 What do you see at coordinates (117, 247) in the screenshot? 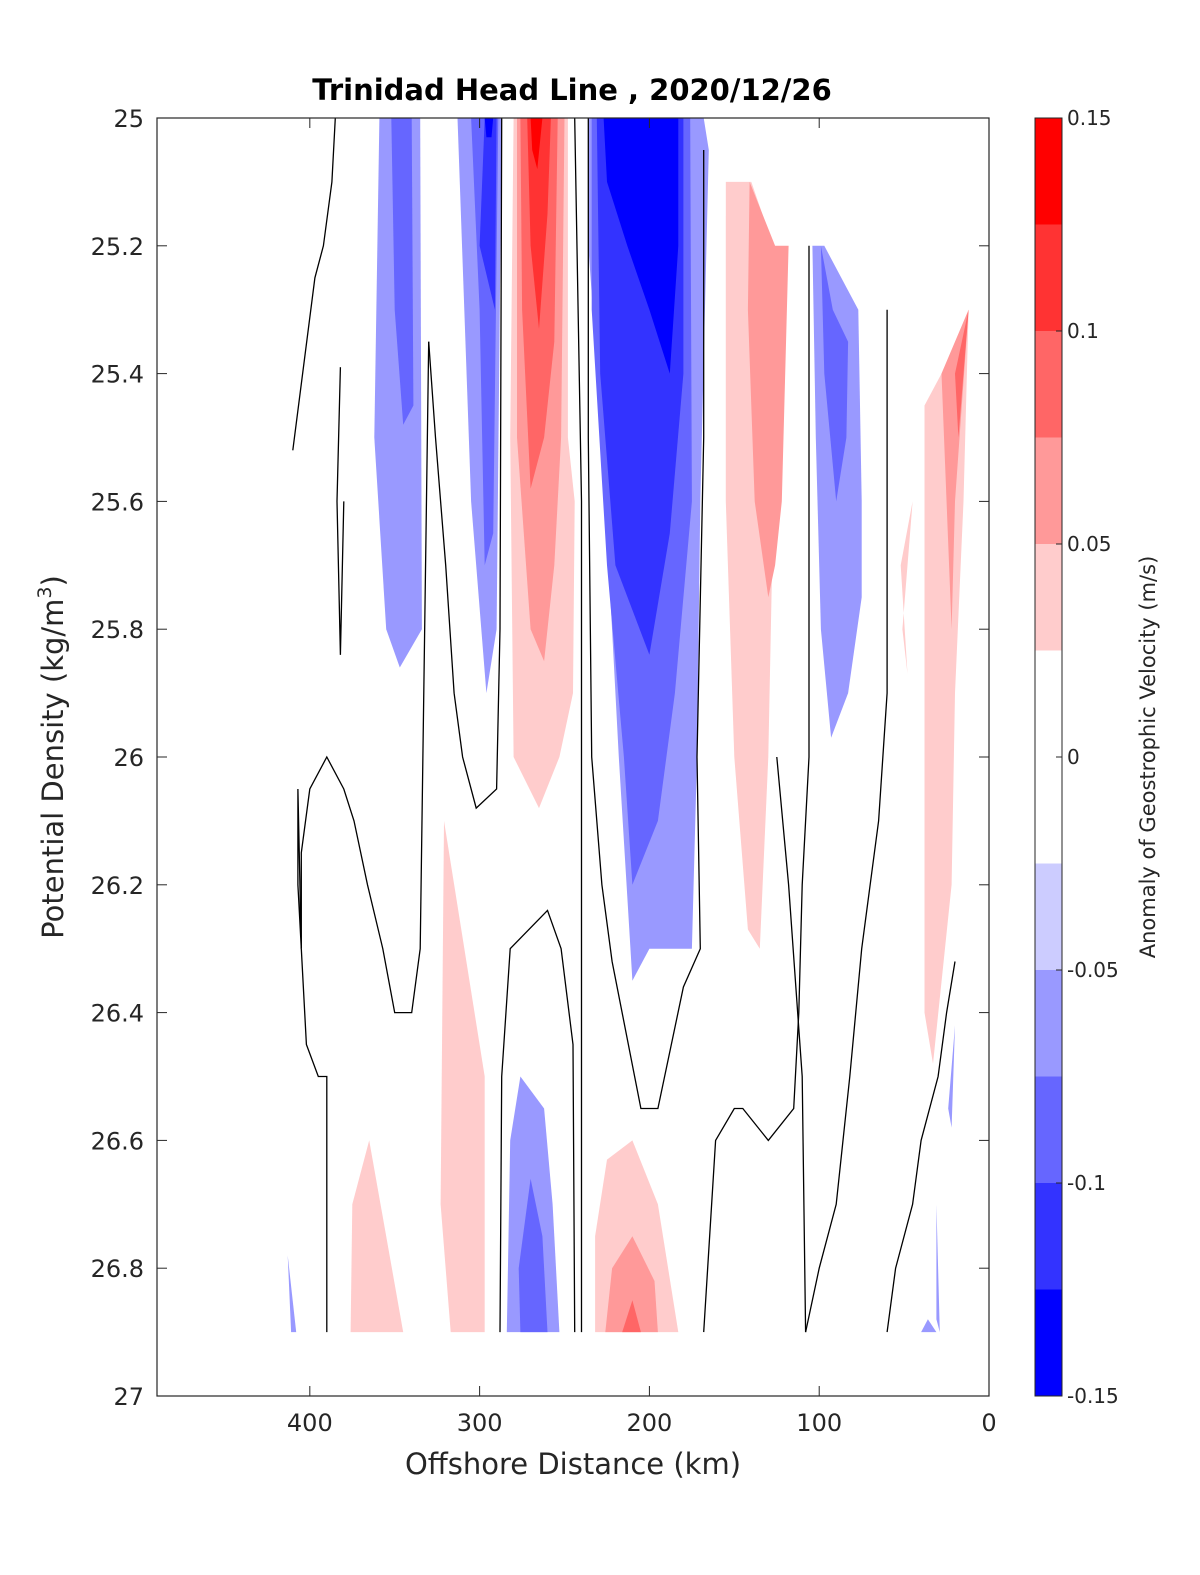
I see `y-tick-label-25.2: 25.2` at bounding box center [117, 247].